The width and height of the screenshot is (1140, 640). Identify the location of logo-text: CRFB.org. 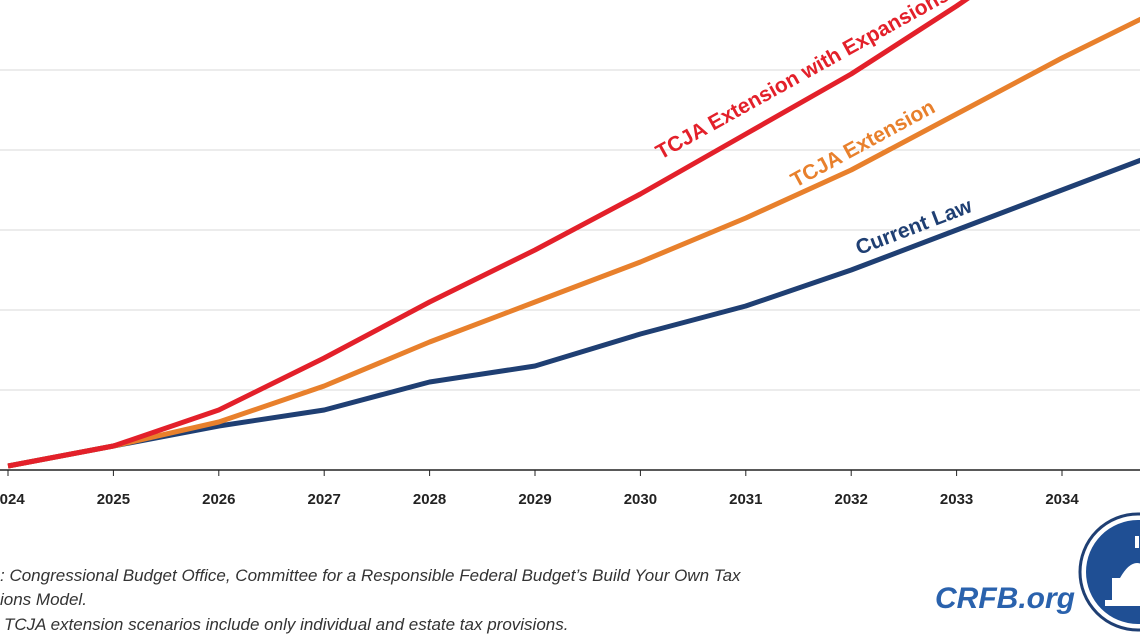
(1005, 598).